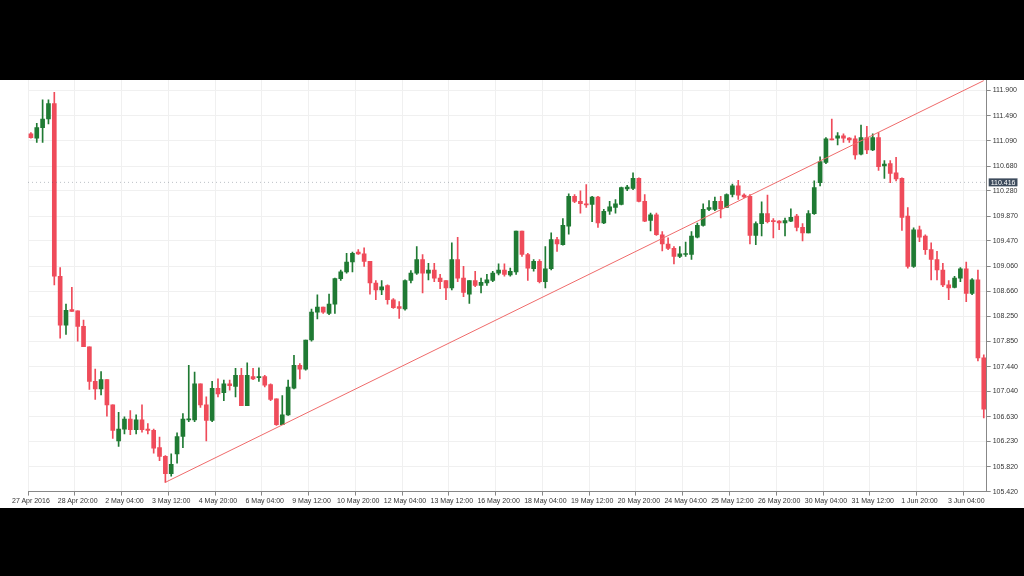  I want to click on candlestick, so click(832, 129).